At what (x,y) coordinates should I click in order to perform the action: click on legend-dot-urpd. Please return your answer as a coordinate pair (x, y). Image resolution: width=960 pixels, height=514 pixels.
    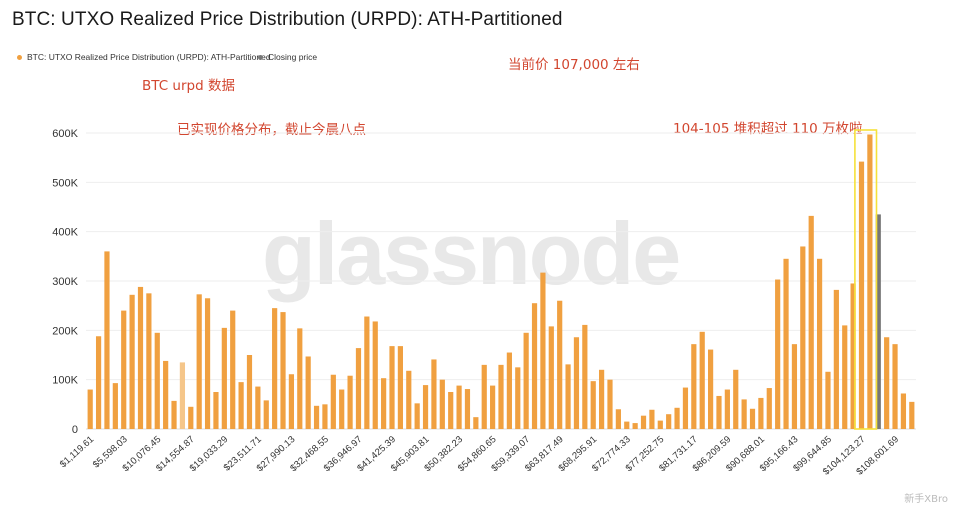
    Looking at the image, I should click on (19, 57).